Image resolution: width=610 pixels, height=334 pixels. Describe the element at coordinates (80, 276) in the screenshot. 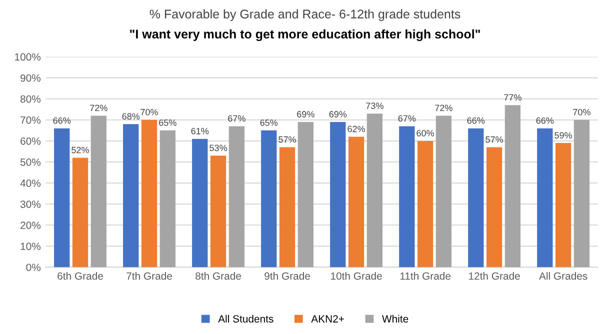

I see `x-tick-label: 6th Grade` at that location.